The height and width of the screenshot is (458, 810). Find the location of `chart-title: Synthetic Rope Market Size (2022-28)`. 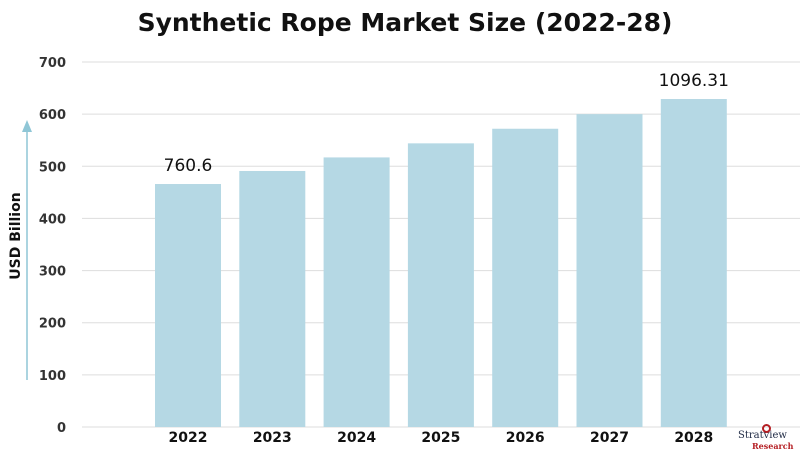

chart-title: Synthetic Rope Market Size (2022-28) is located at coordinates (405, 22).